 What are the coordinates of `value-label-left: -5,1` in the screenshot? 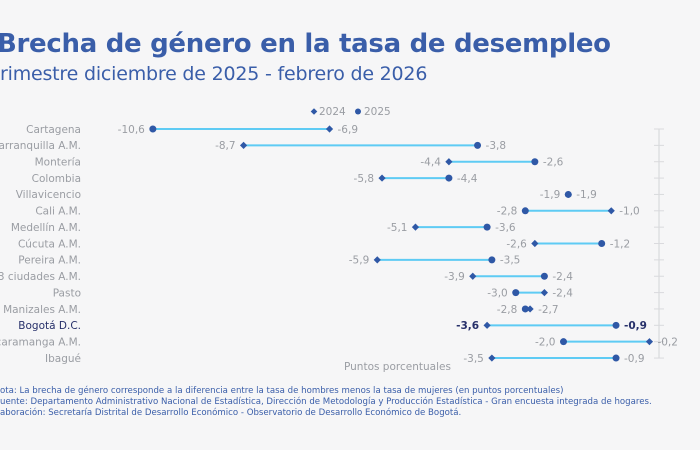 It's located at (397, 228).